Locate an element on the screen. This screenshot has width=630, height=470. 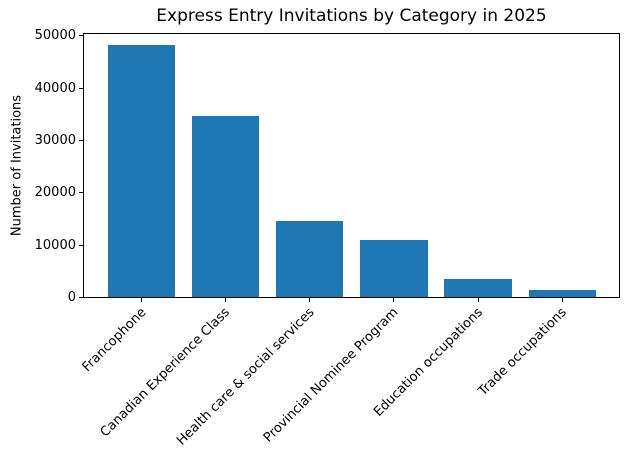
y-tick-label: 30000 is located at coordinates (55, 141).